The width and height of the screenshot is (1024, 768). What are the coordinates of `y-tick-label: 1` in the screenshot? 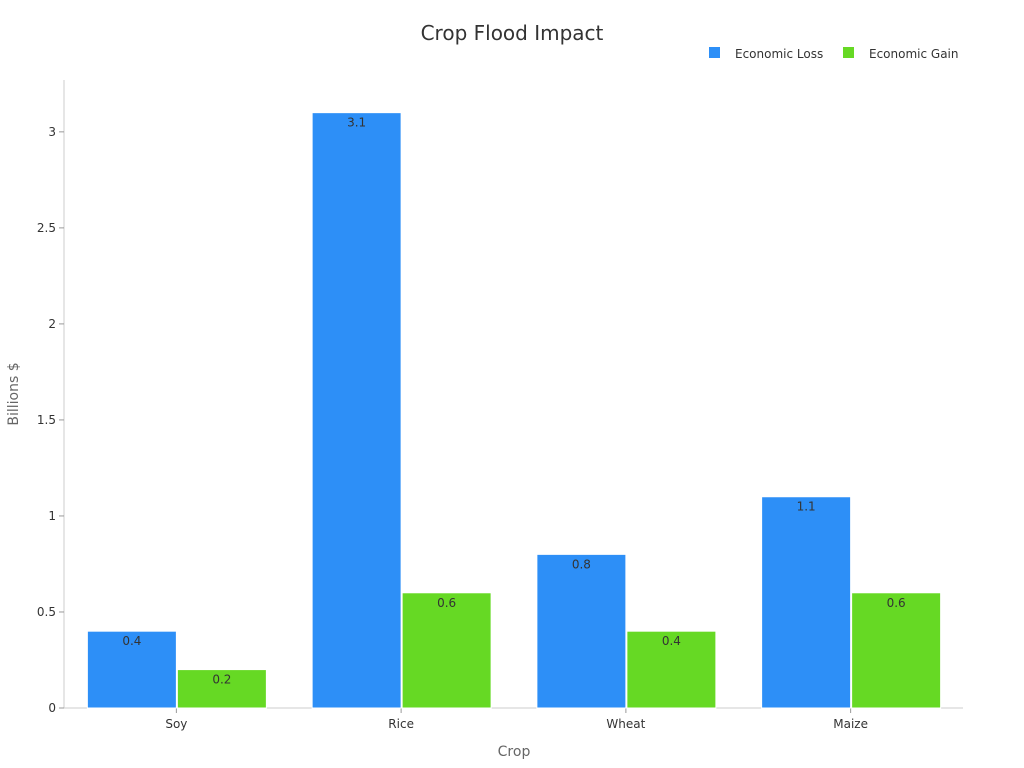 It's located at (52, 516).